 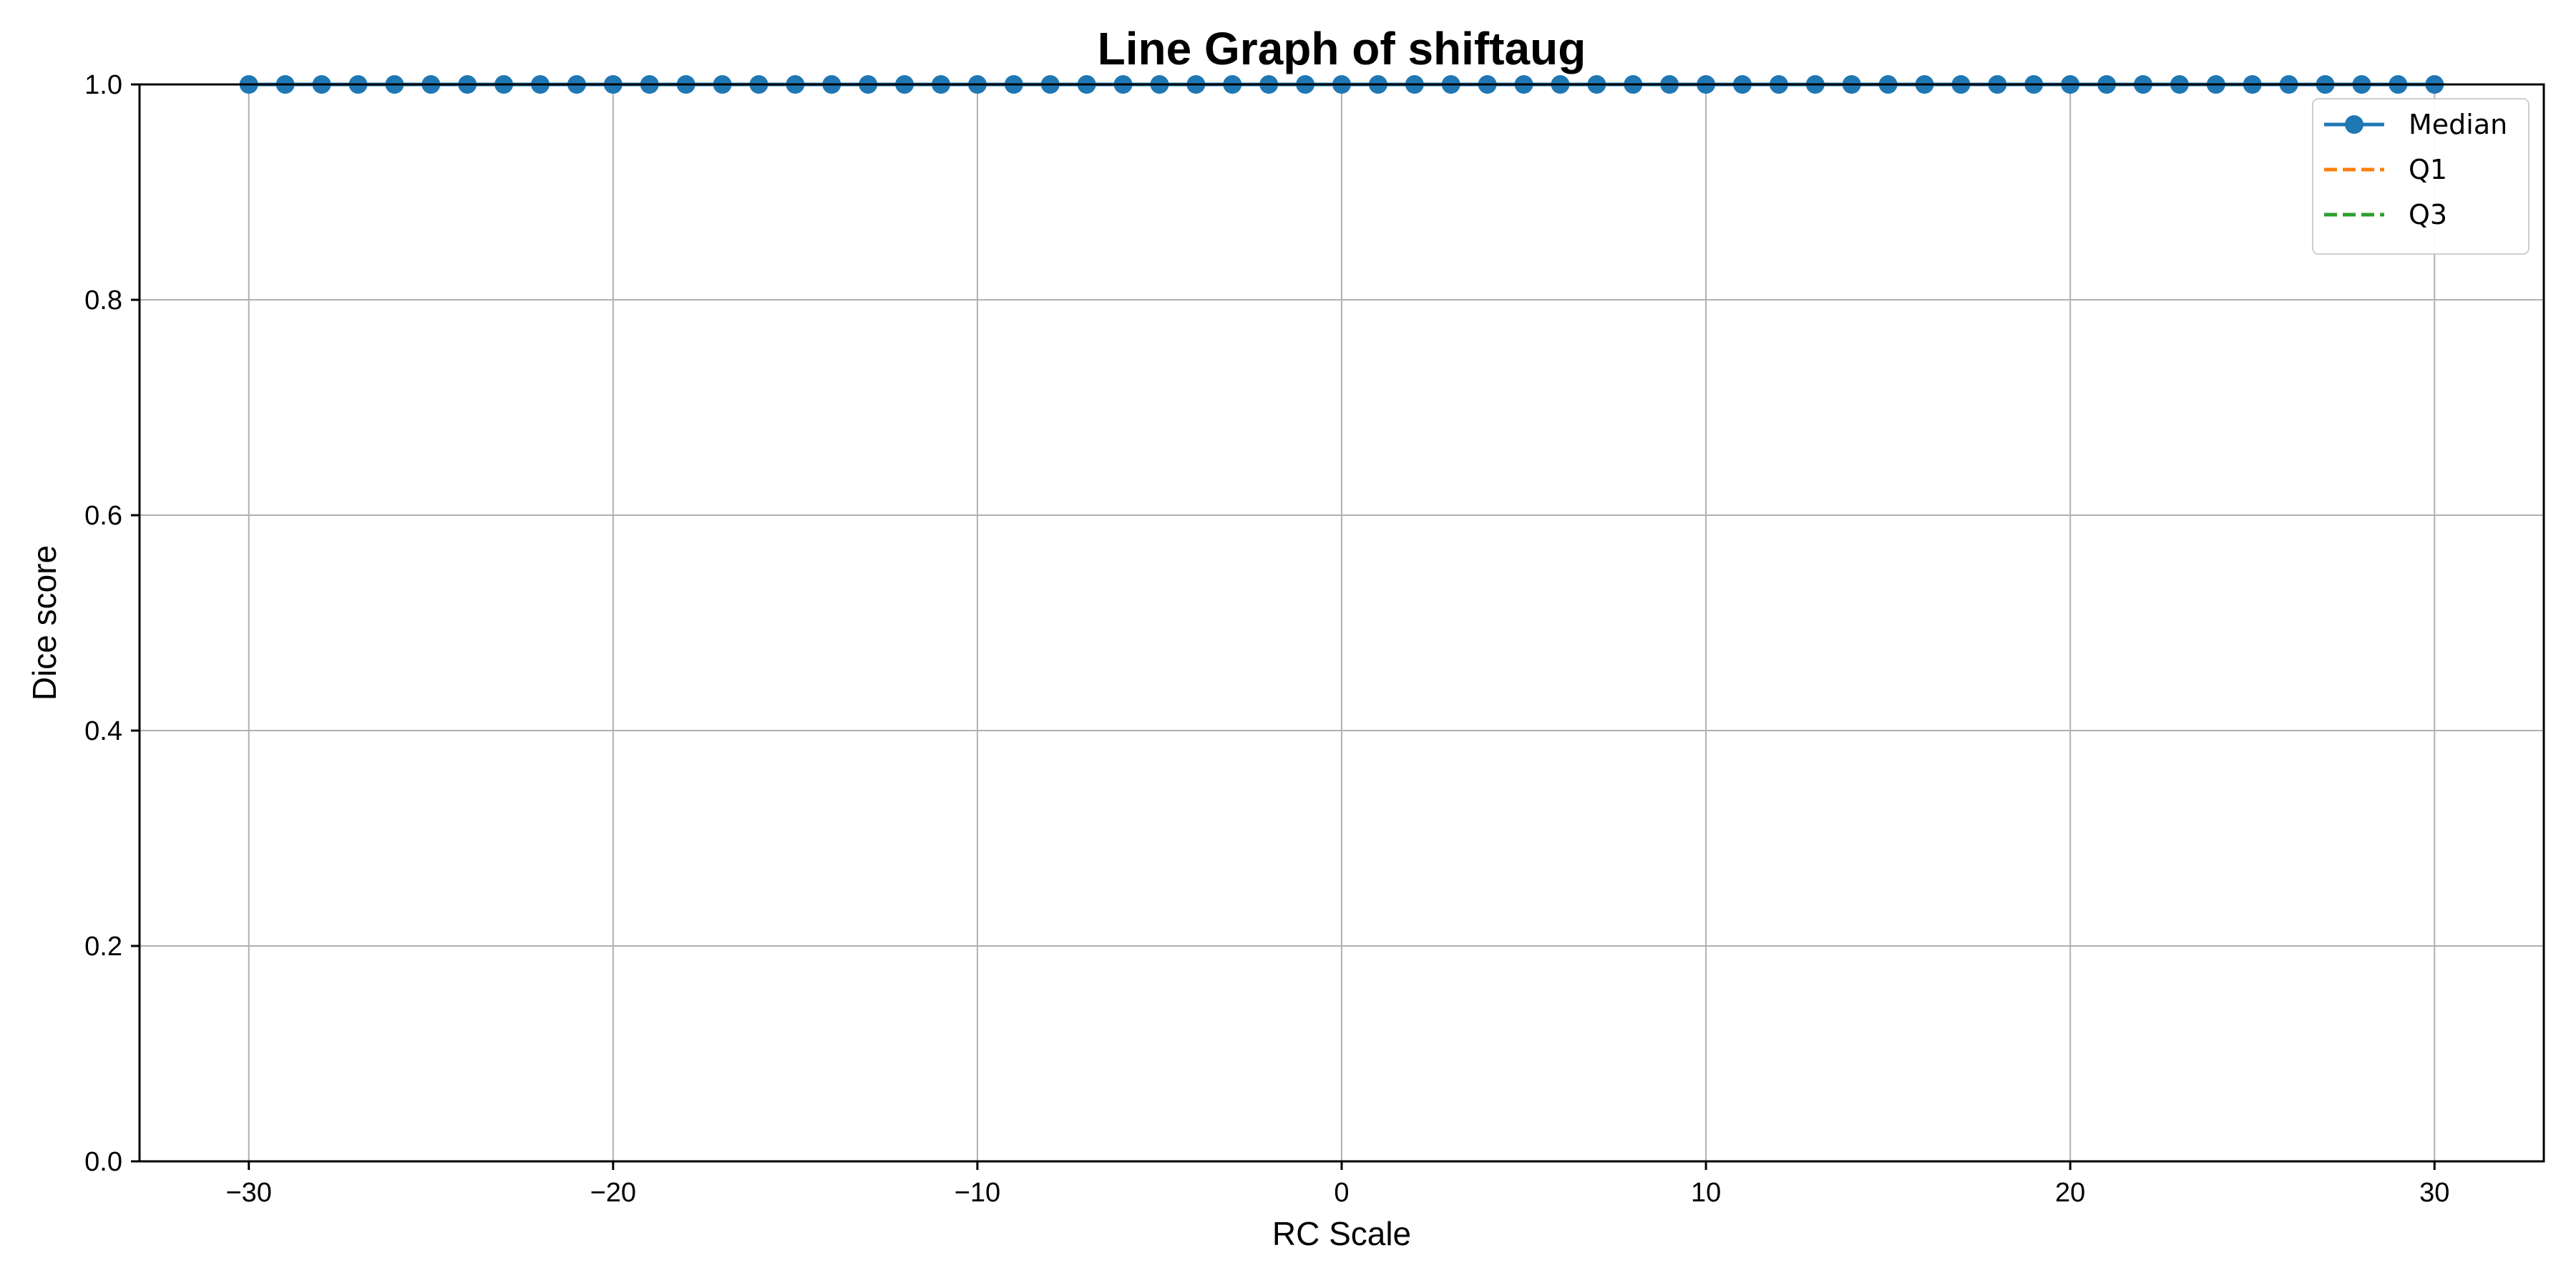 What do you see at coordinates (2458, 124) in the screenshot?
I see `legend-label: Median` at bounding box center [2458, 124].